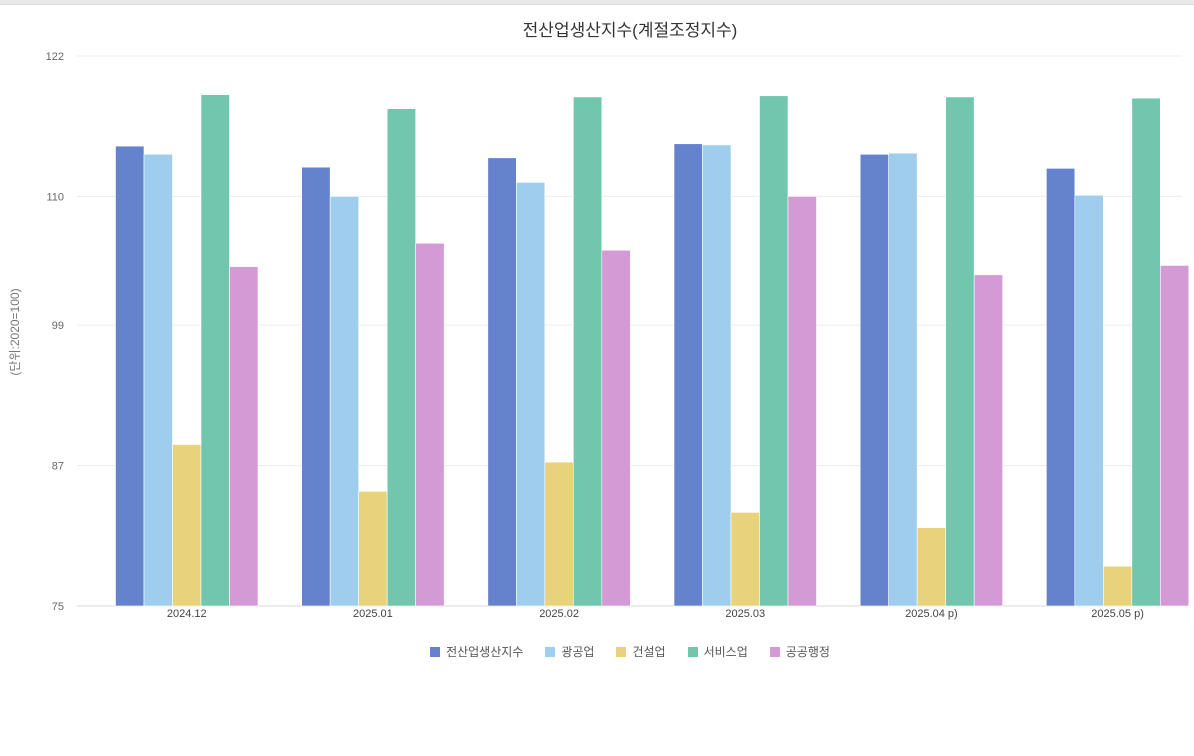 This screenshot has height=756, width=1194. I want to click on legend-label: 전산업생산지수, so click(485, 652).